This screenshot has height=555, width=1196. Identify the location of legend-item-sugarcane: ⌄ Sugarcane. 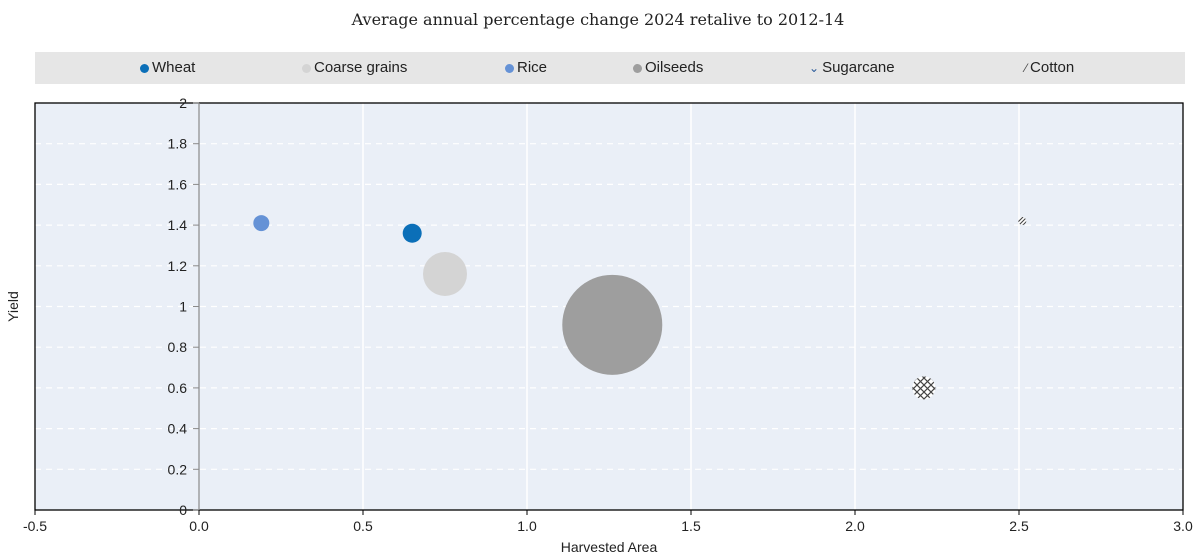
(852, 68).